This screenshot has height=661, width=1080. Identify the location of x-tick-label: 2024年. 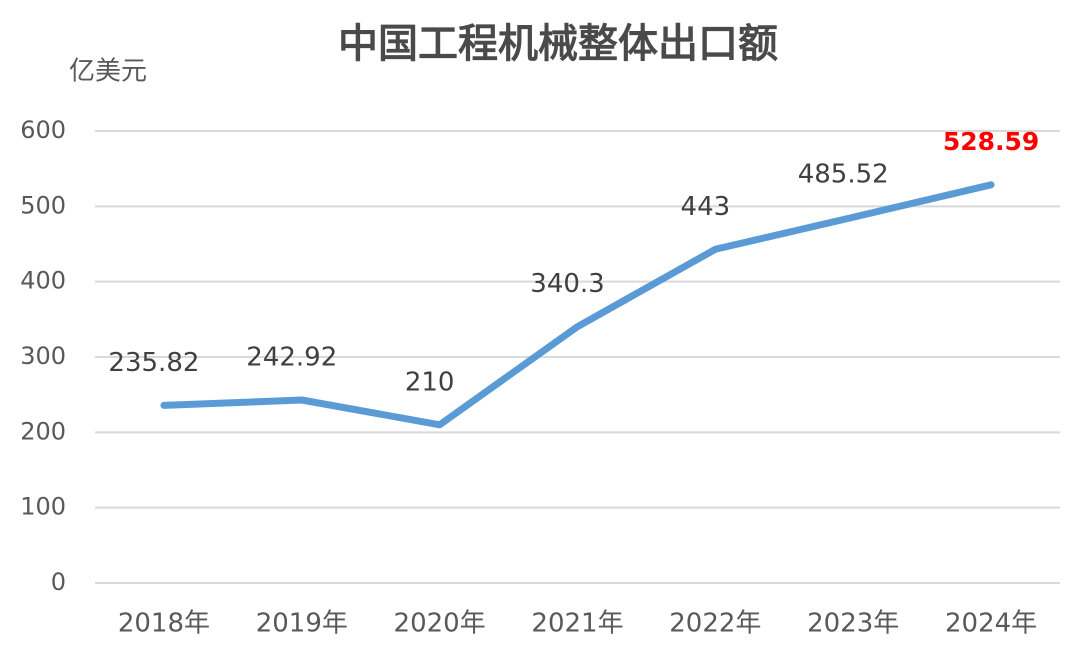
(991, 624).